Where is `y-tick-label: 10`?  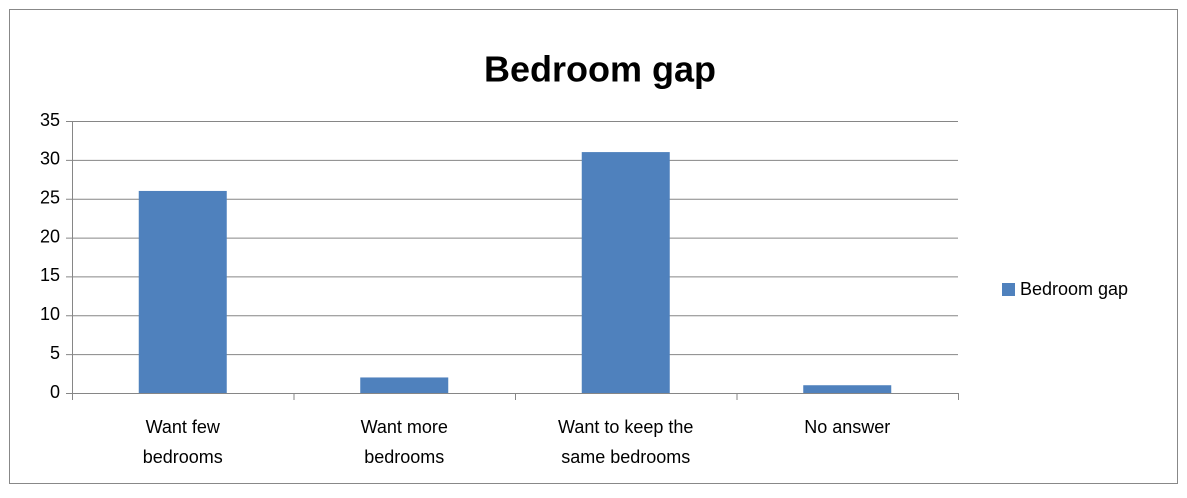 y-tick-label: 10 is located at coordinates (50, 314).